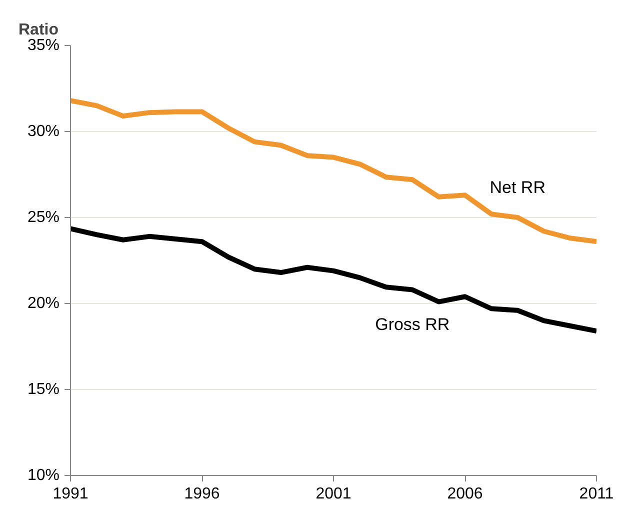  Describe the element at coordinates (465, 494) in the screenshot. I see `x-tick-label: 2006` at that location.